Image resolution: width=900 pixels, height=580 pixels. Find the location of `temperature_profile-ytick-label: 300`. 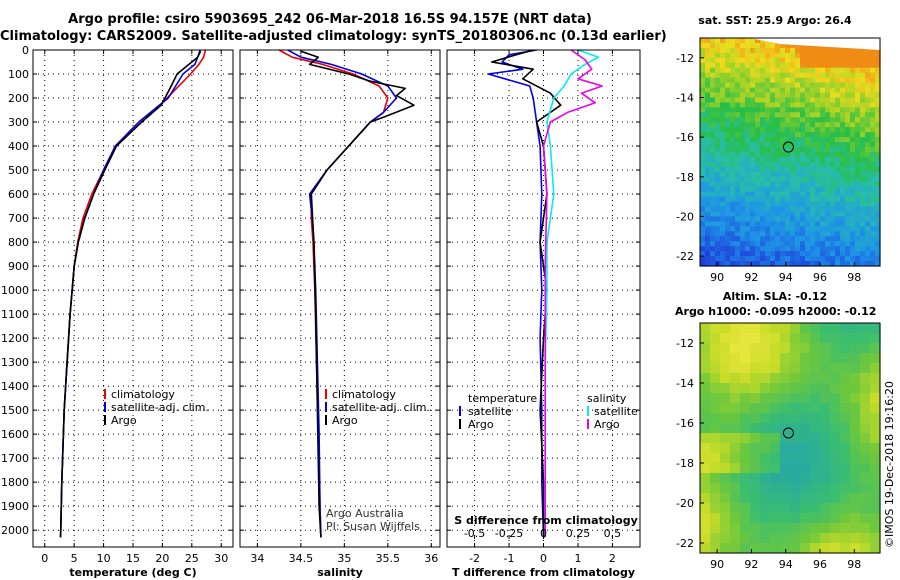

temperature_profile-ytick-label: 300 is located at coordinates (18, 122).